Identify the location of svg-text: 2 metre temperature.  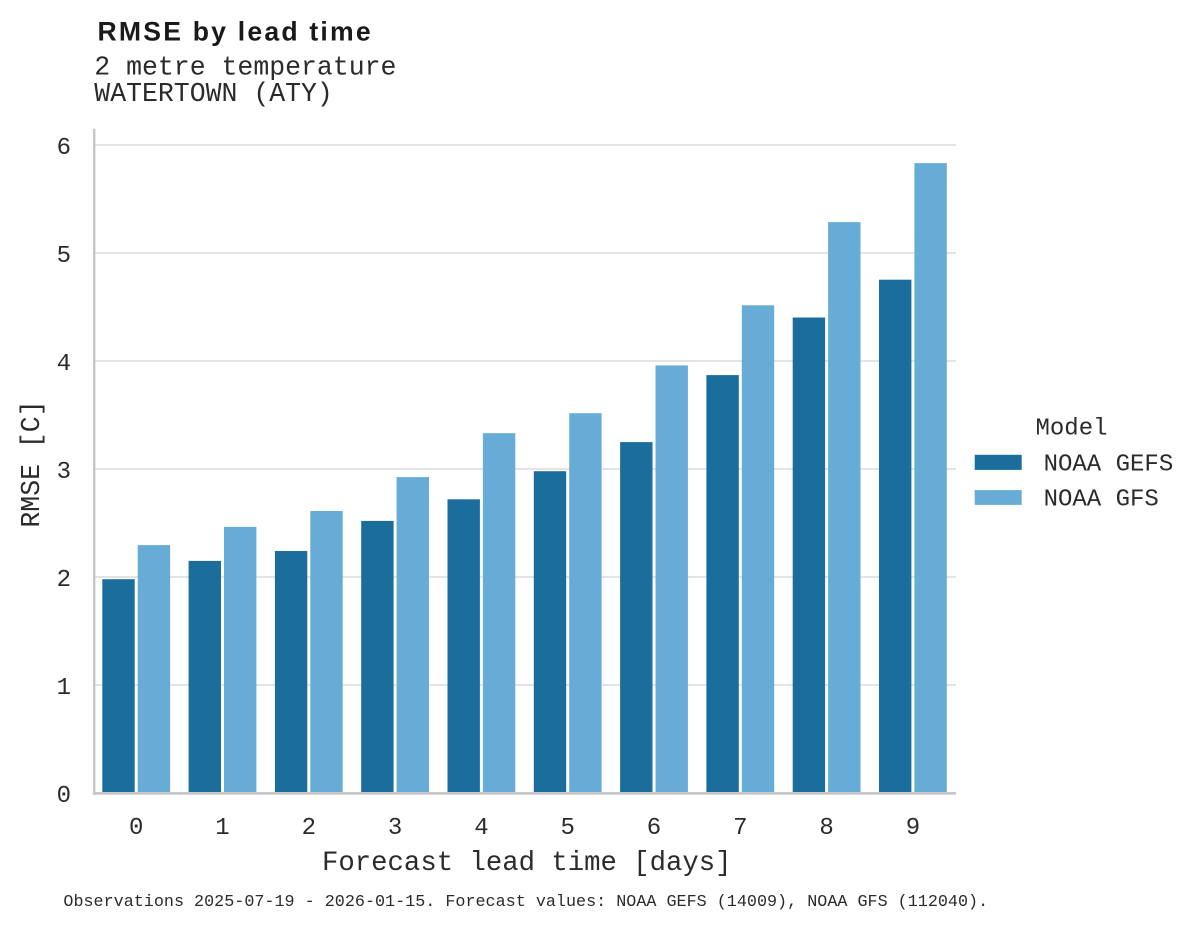
(245, 67).